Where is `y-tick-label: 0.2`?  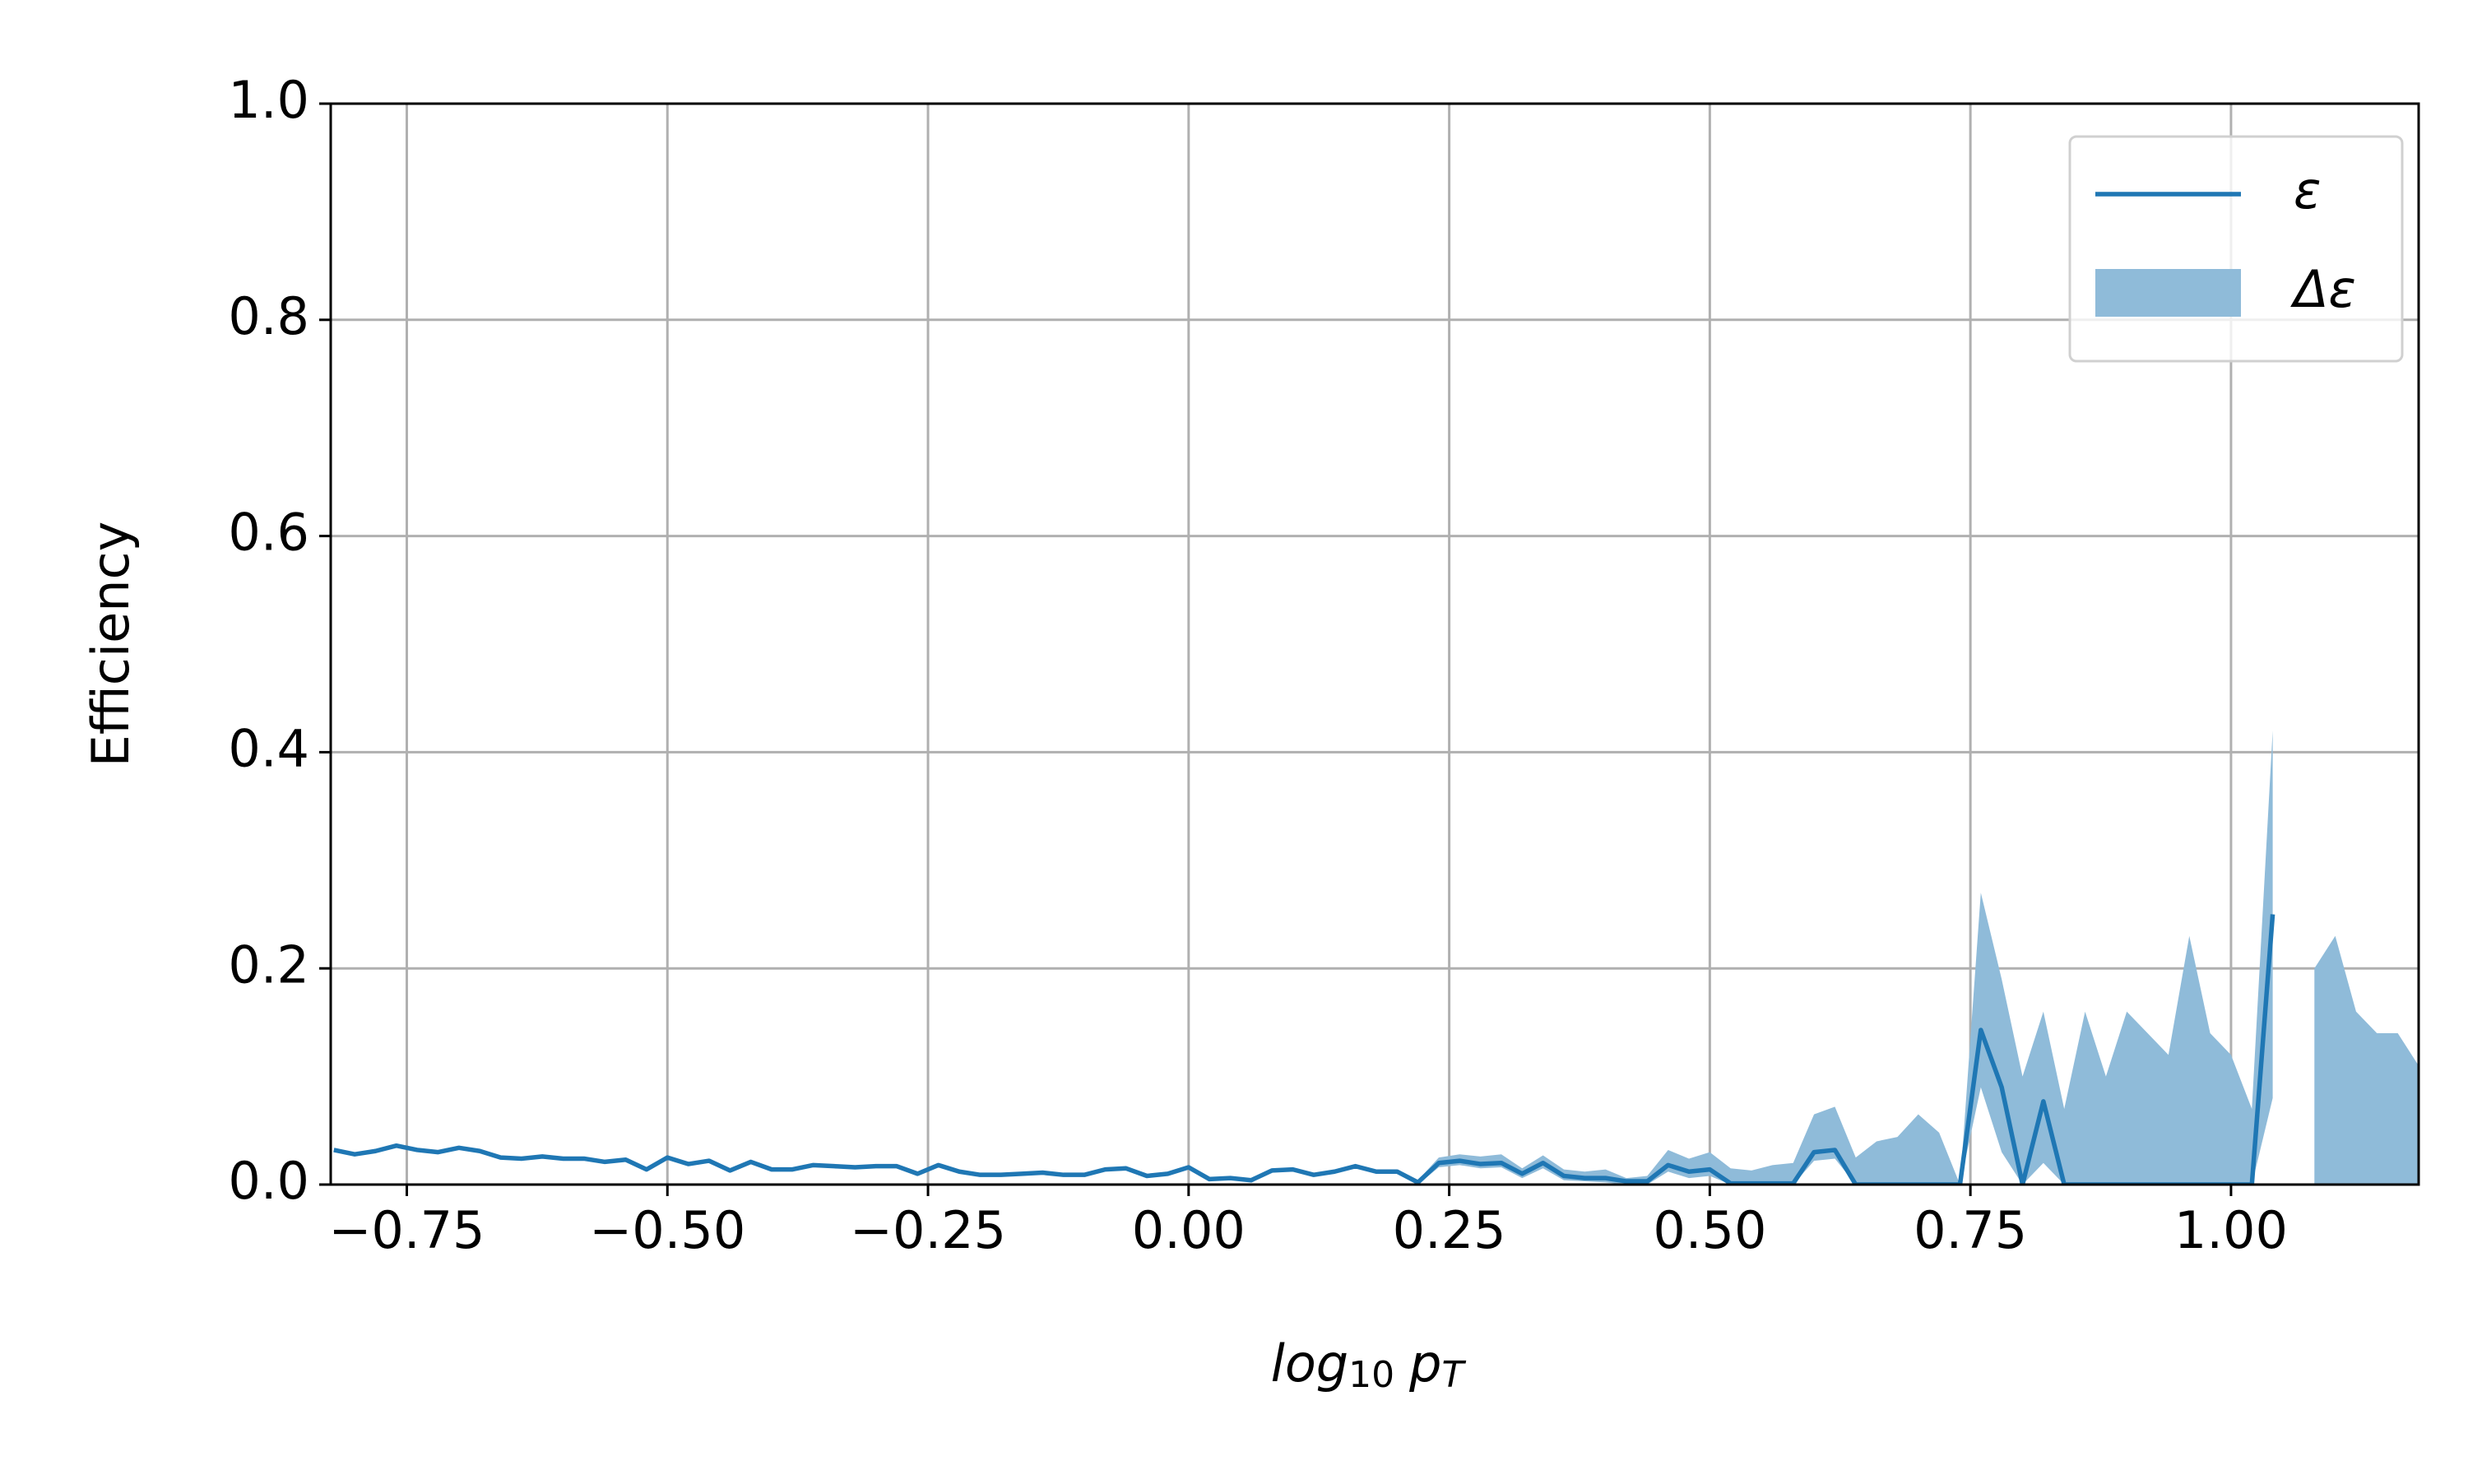 y-tick-label: 0.2 is located at coordinates (268, 964).